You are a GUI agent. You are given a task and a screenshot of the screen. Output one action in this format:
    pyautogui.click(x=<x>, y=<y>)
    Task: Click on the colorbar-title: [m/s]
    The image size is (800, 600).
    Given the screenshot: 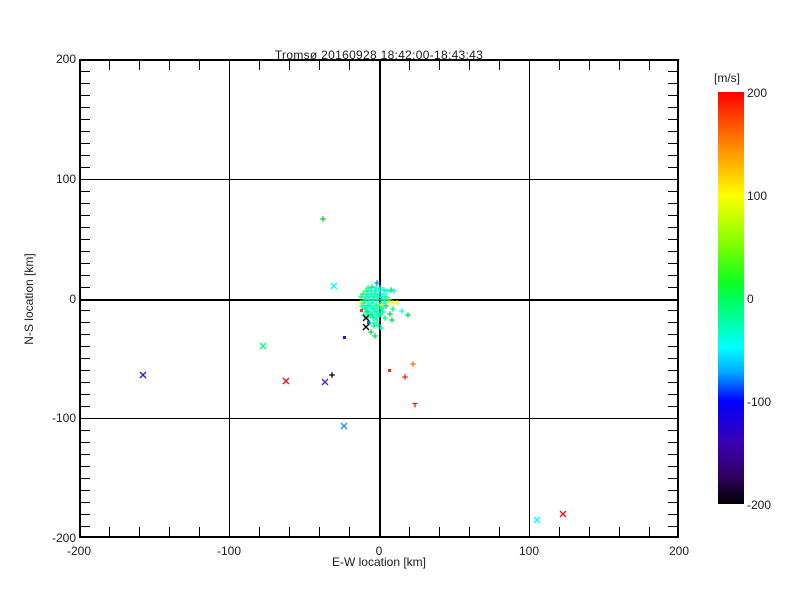 What is the action you would take?
    pyautogui.click(x=727, y=78)
    